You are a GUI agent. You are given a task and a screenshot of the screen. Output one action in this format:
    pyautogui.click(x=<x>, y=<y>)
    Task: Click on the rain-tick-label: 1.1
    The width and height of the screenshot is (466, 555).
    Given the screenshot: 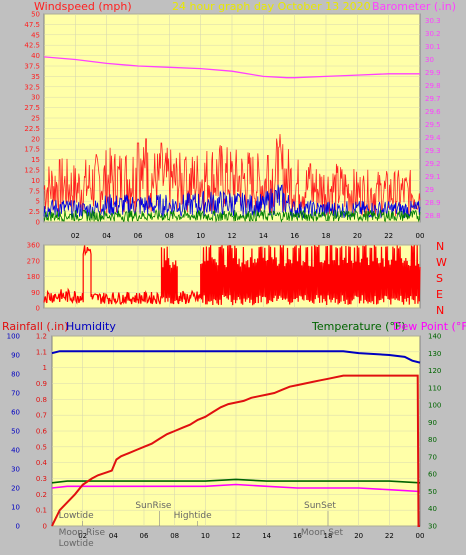 What is the action you would take?
    pyautogui.click(x=41, y=352)
    